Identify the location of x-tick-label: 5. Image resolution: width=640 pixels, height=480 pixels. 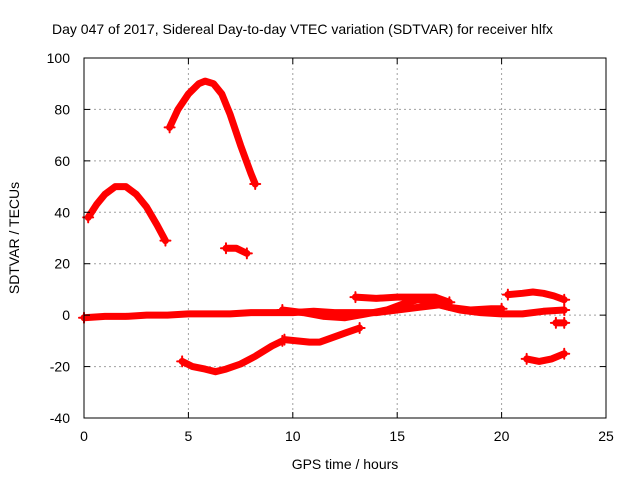
(189, 436).